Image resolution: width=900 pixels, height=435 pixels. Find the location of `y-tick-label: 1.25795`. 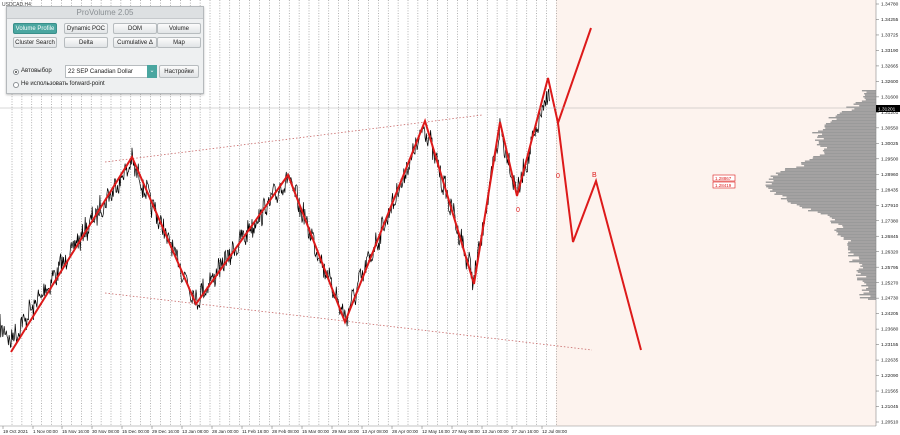

y-tick-label: 1.25795 is located at coordinates (890, 268).